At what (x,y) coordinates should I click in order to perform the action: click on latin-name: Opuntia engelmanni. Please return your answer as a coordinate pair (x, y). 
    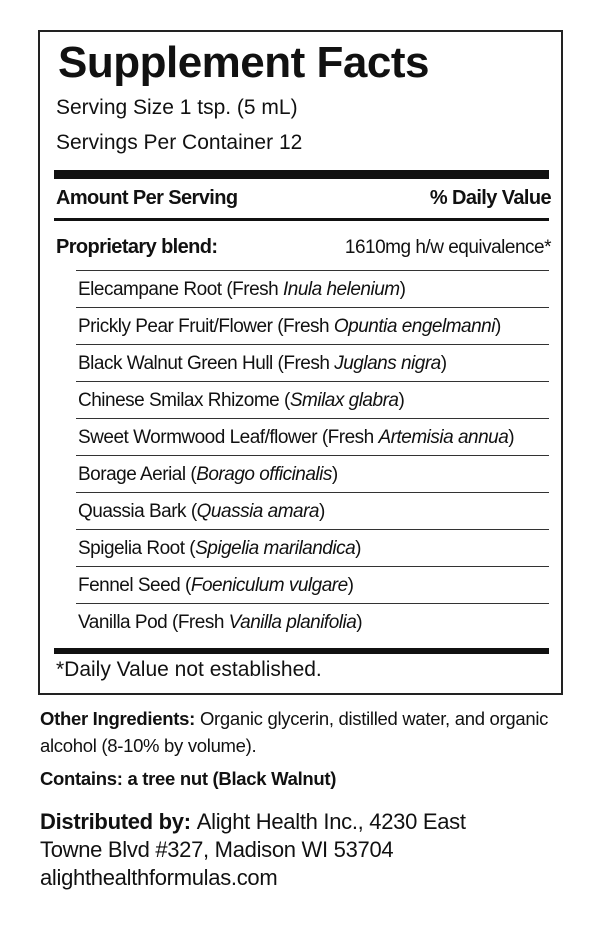
    Looking at the image, I should click on (414, 326).